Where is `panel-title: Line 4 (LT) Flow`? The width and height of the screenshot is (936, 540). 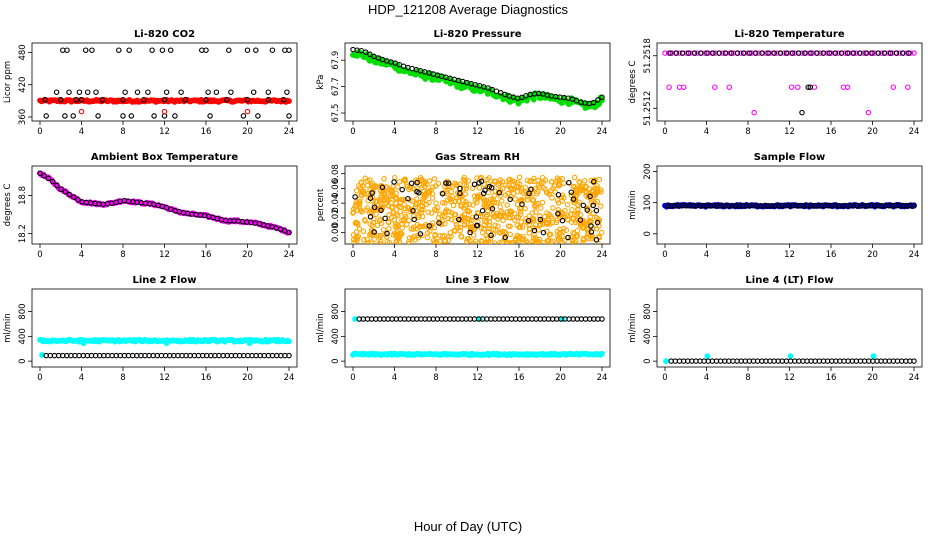
panel-title: Line 4 (LT) Flow is located at coordinates (789, 280).